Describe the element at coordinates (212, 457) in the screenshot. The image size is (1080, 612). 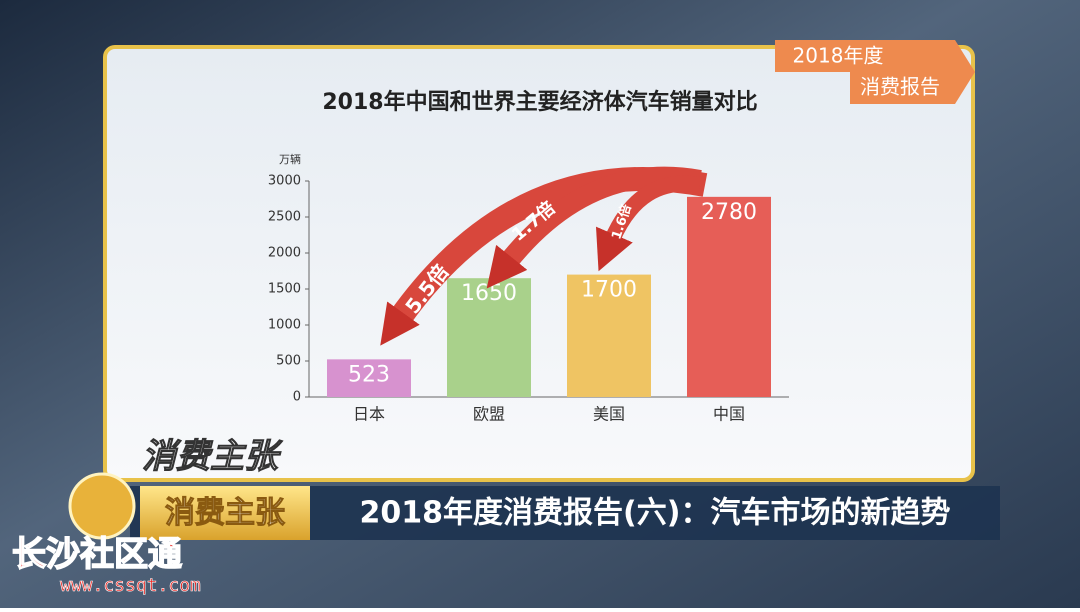
I see `logo: 消费主张` at that location.